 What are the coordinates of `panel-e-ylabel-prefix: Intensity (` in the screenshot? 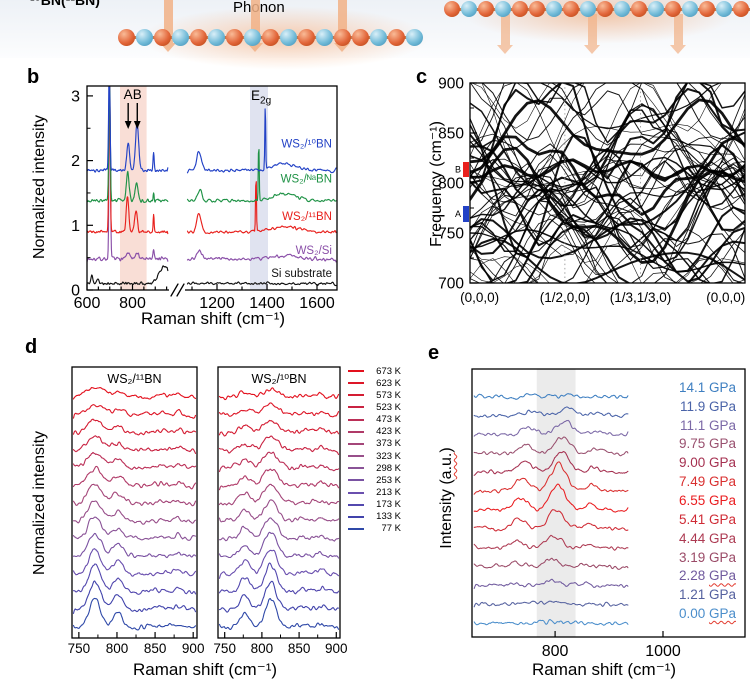 It's located at (446, 514).